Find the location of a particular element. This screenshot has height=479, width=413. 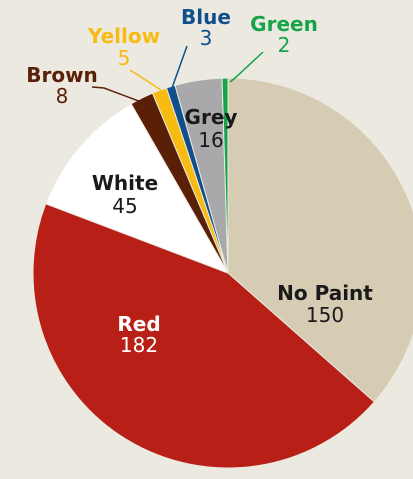

slice-value-blue: 3 is located at coordinates (206, 38).